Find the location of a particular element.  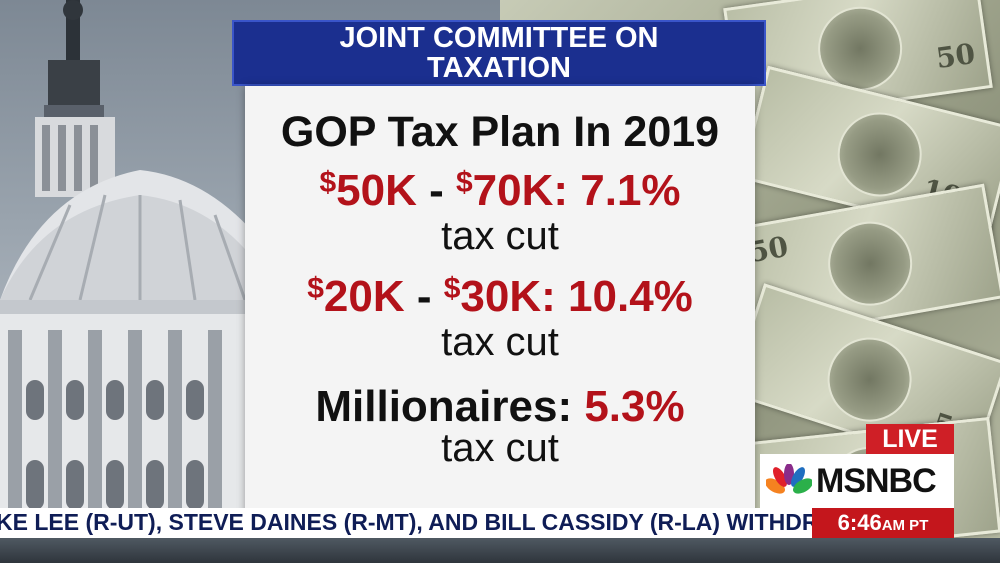

network-logo: MSNBC is located at coordinates (857, 481).